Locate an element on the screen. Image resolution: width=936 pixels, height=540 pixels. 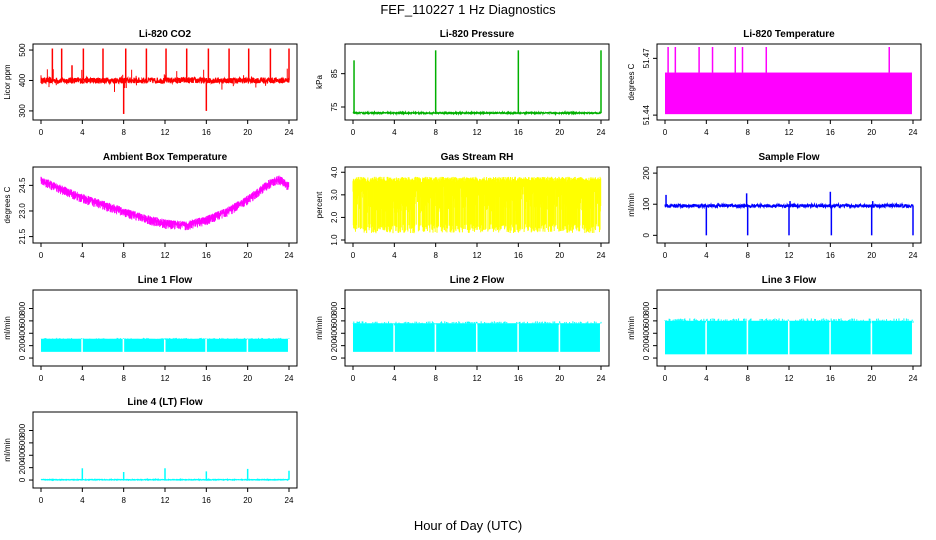
panel-title: Line 2 Flow is located at coordinates (477, 280).